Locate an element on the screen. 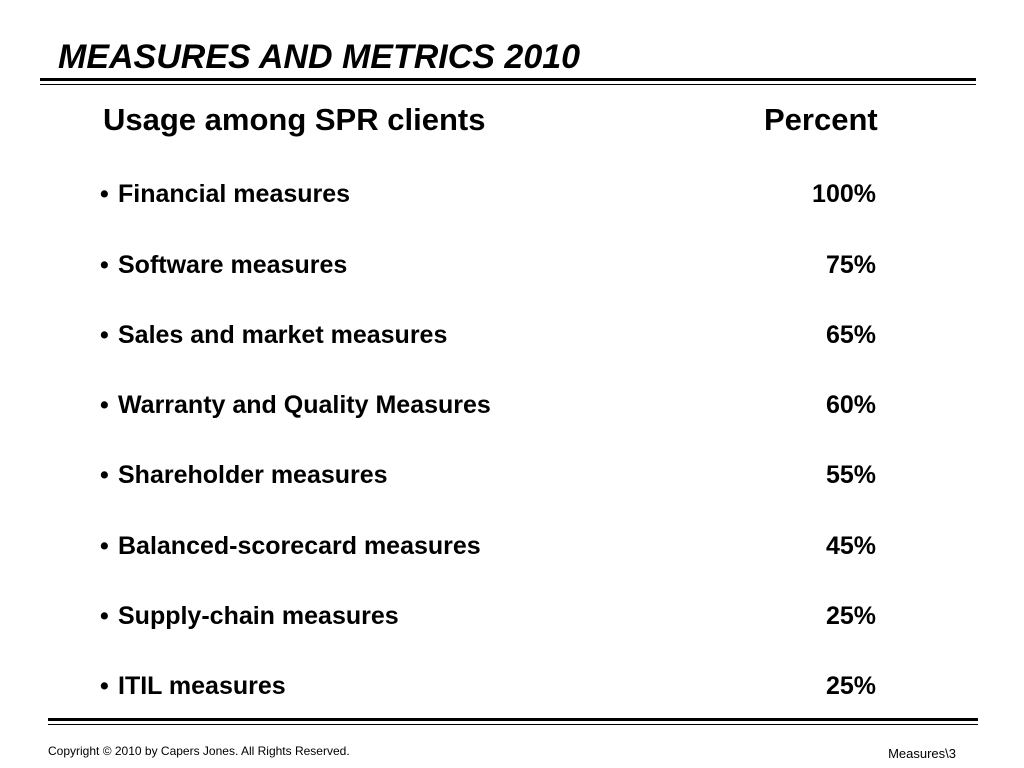 This screenshot has height=768, width=1024. list-item-label: ITIL measures is located at coordinates (202, 686).